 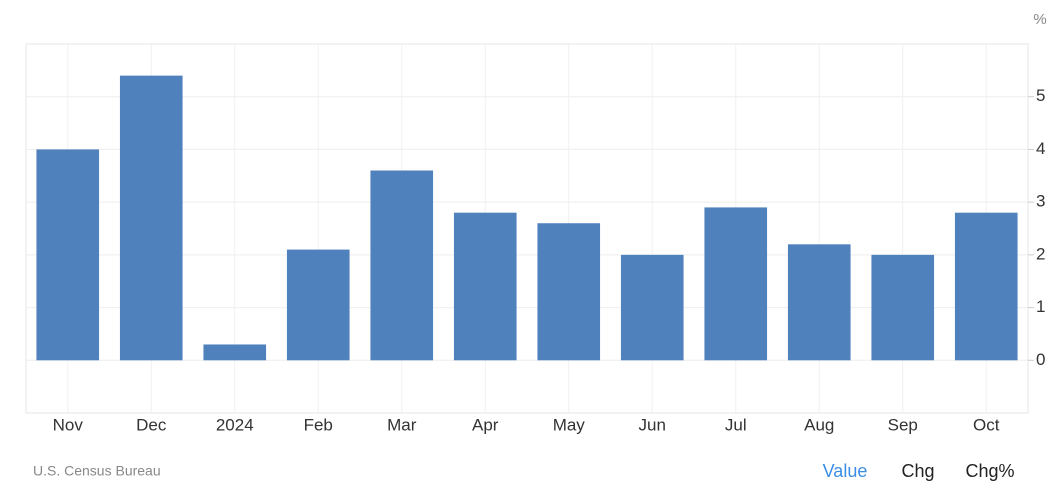 I want to click on x-tick-label: Dec, so click(x=151, y=424).